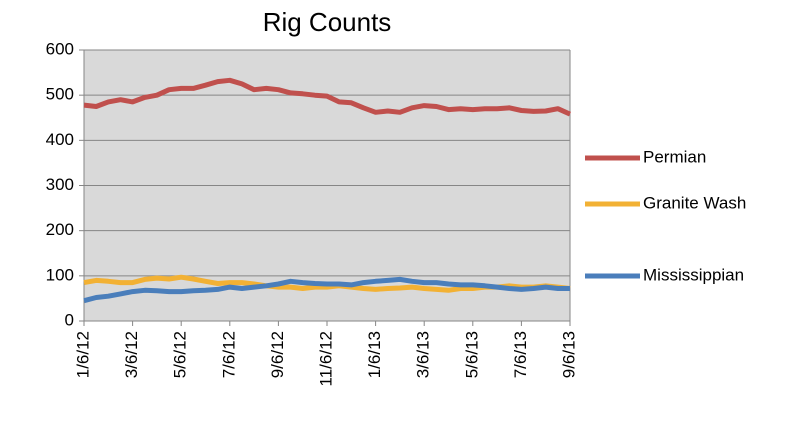  Describe the element at coordinates (228, 354) in the screenshot. I see `x-tick-label: 7/6/12` at that location.